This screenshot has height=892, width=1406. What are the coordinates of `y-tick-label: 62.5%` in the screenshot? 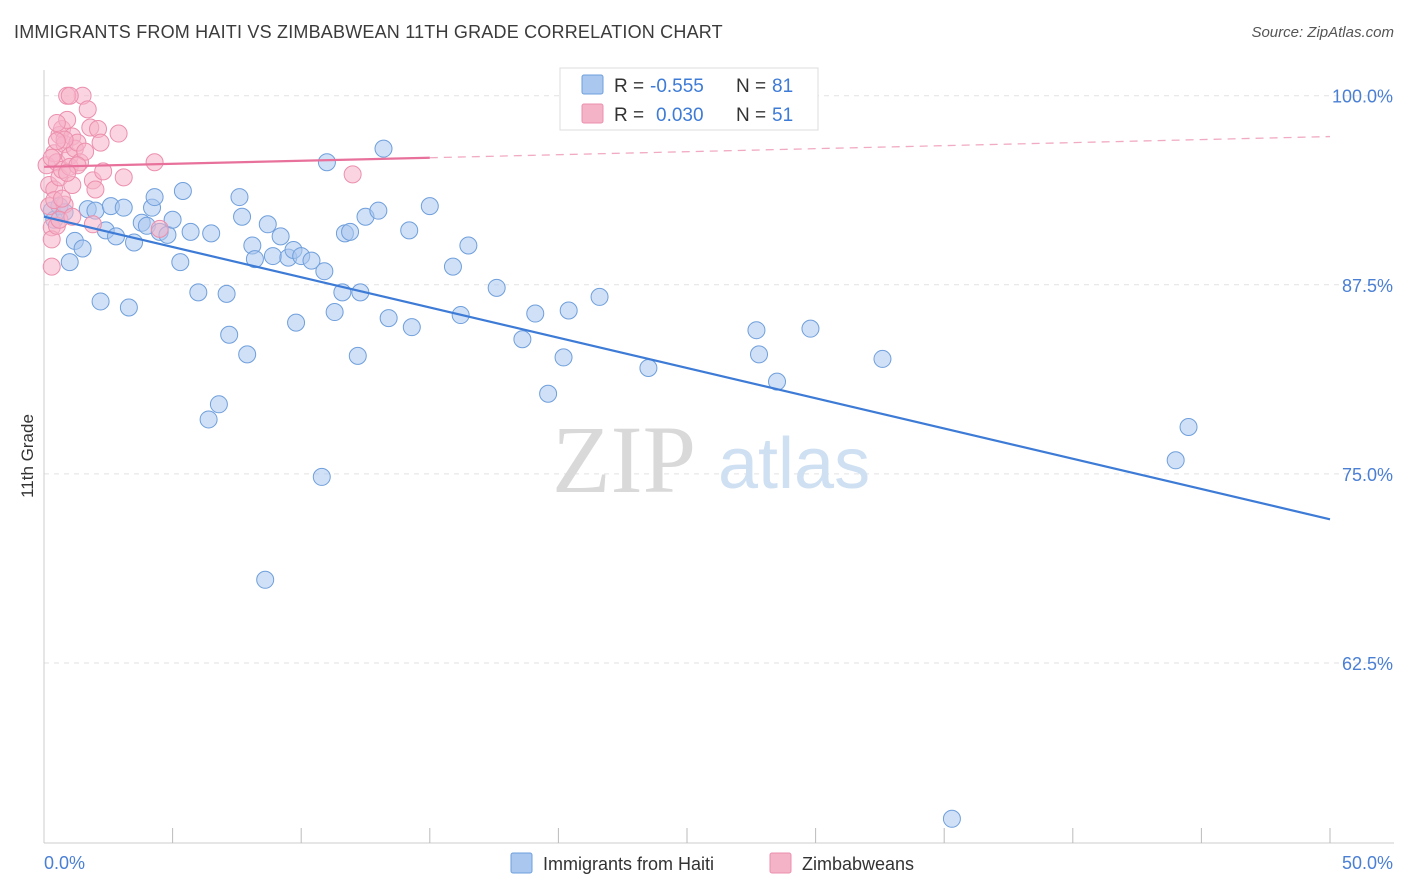 It's located at (1367, 664).